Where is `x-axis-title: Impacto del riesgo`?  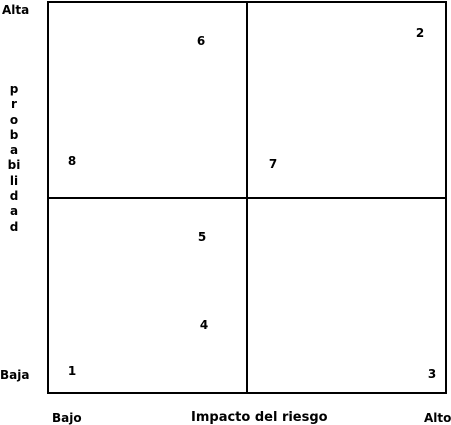 x-axis-title: Impacto del riesgo is located at coordinates (259, 417).